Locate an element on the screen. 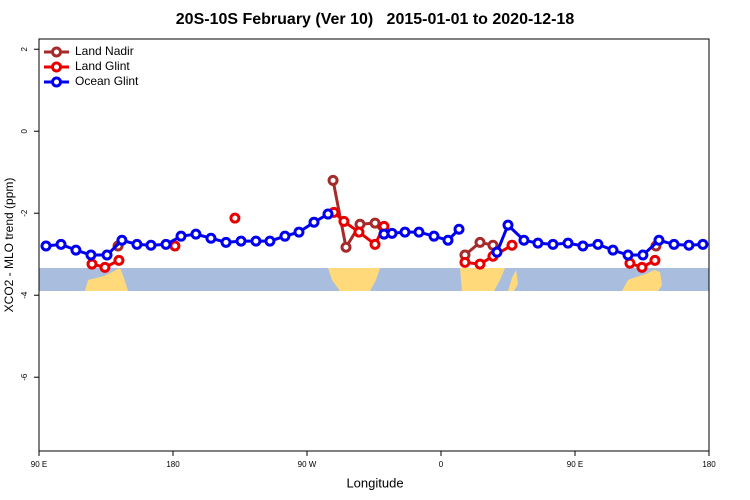 Image resolution: width=750 pixels, height=500 pixels. x-axis-label: Longitude is located at coordinates (374, 482).